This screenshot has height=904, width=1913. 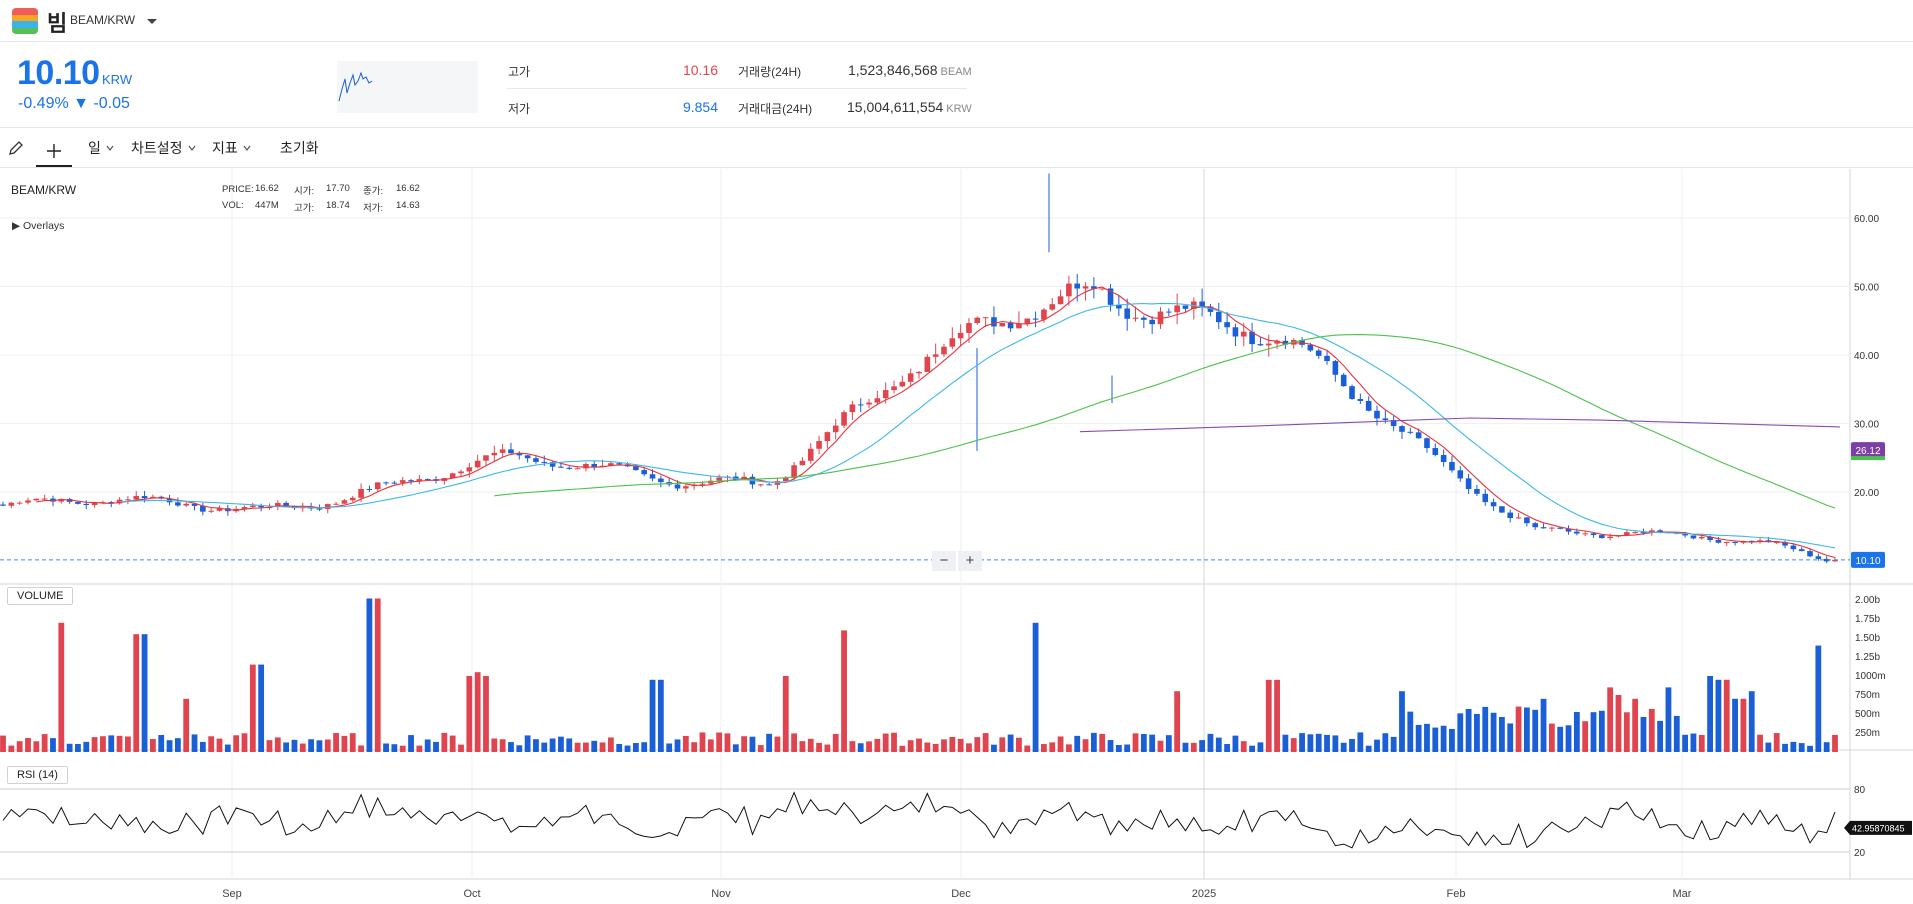 I want to click on volume-tick-label: 1.25b, so click(x=1867, y=657).